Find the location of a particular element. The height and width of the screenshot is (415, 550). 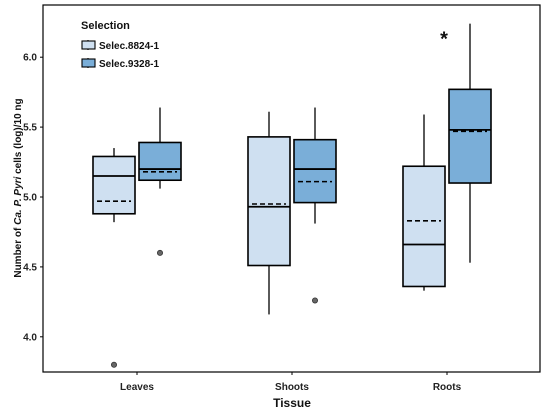

box-selec-8824-1-roots is located at coordinates (424, 202).